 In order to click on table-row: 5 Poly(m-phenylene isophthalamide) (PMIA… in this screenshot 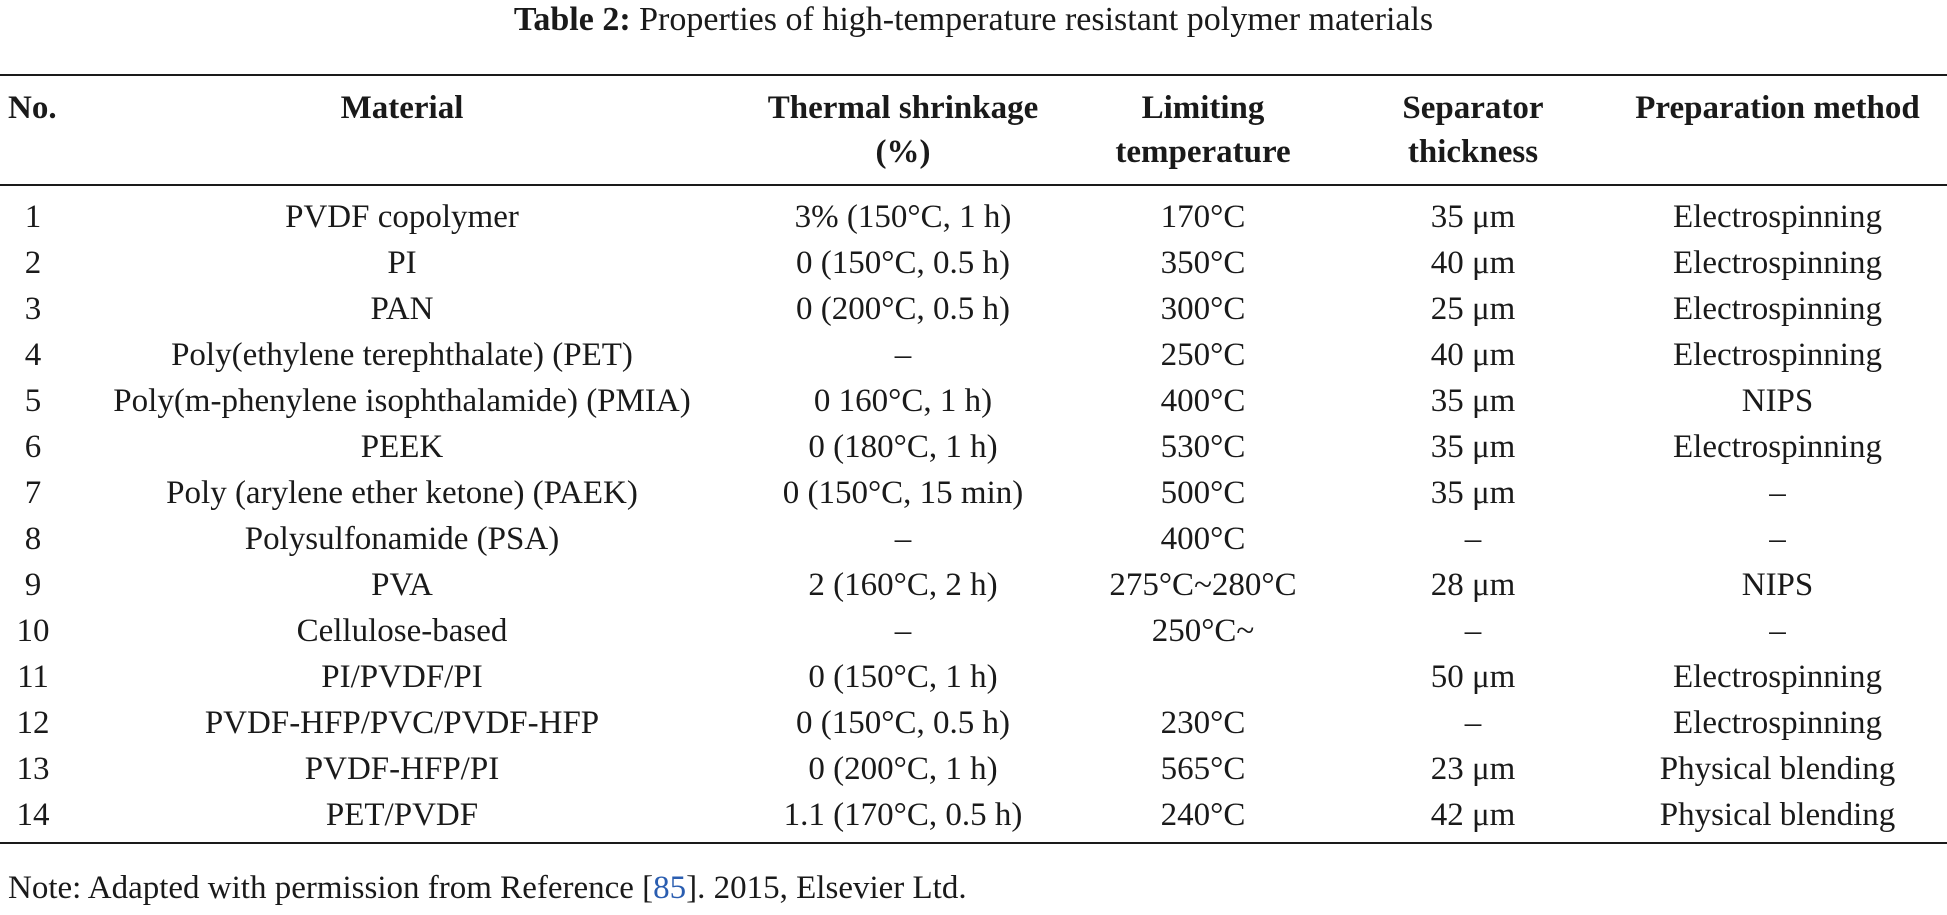, I will do `click(973, 401)`.